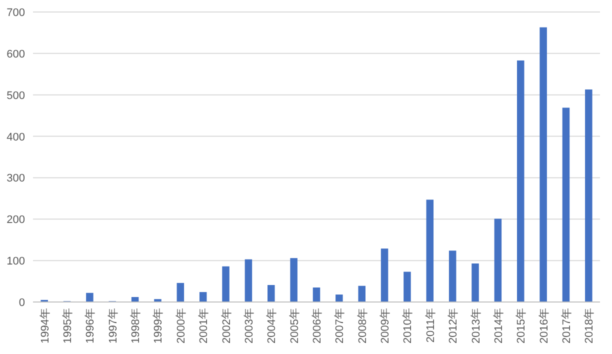 This screenshot has height=354, width=612. What do you see at coordinates (294, 326) in the screenshot?
I see `x-tick-label: 2005年` at bounding box center [294, 326].